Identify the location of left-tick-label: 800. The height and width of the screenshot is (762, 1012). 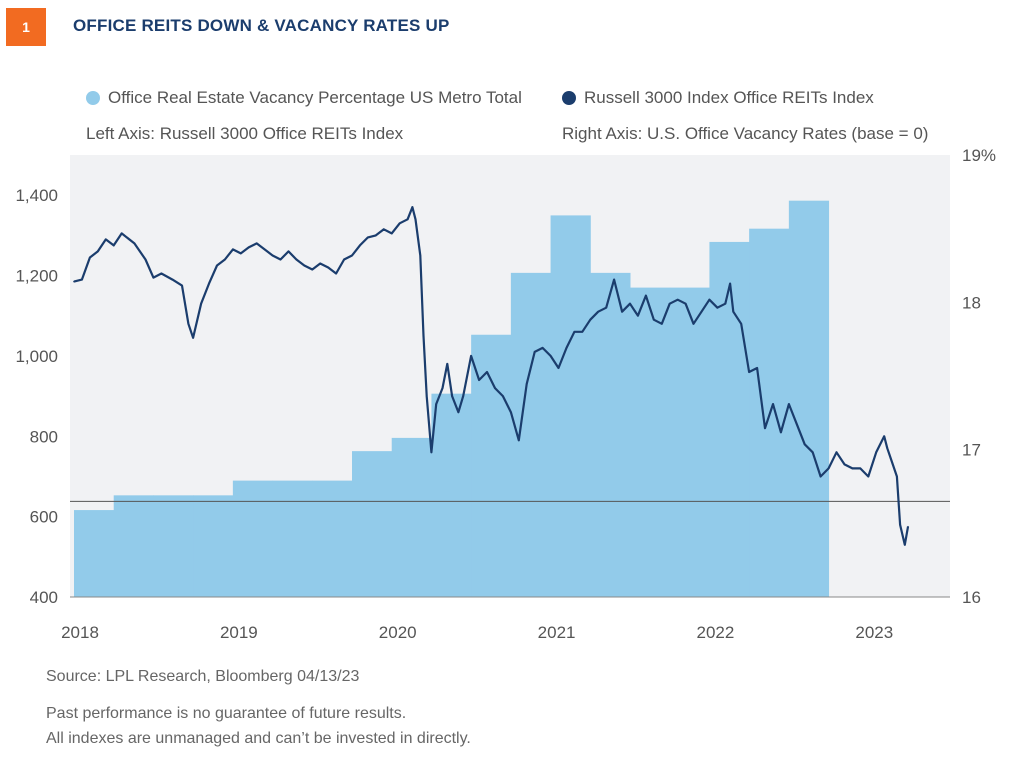
(44, 436).